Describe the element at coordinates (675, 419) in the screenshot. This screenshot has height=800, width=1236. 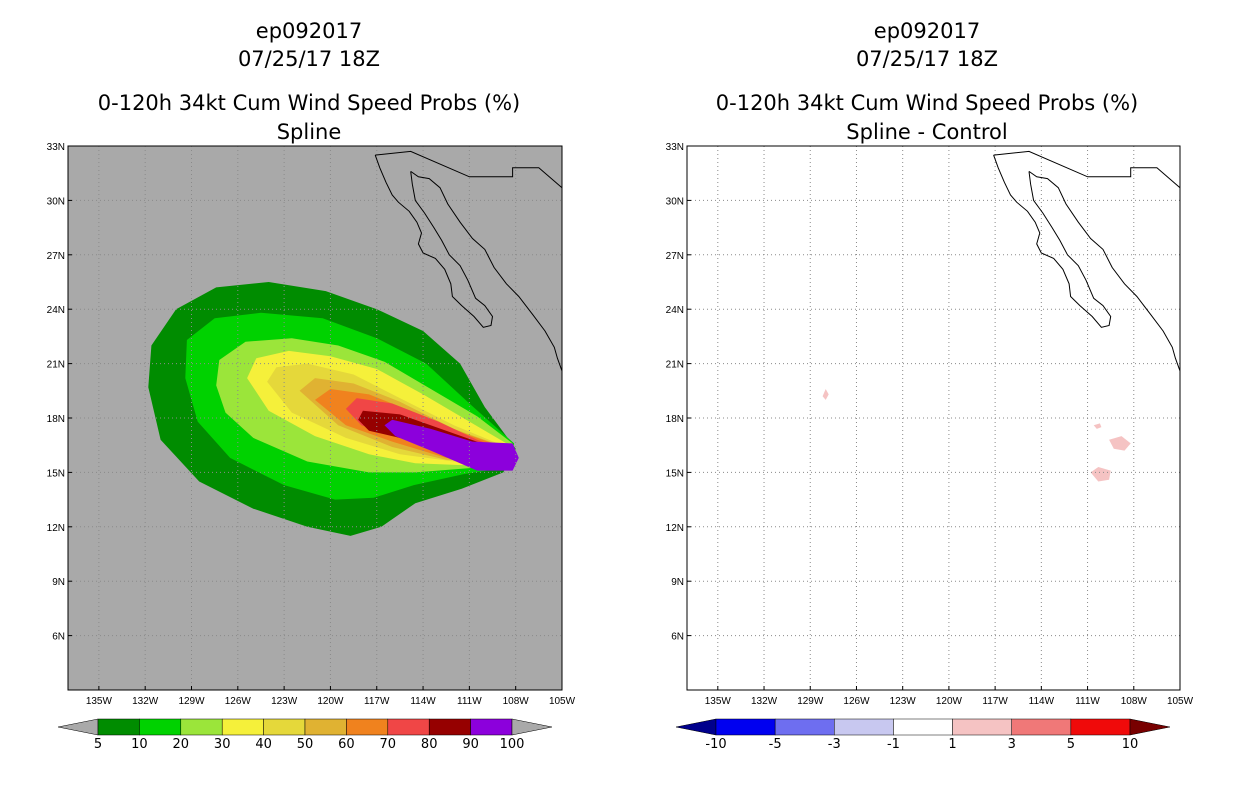
I see `right-ytick-label-18N: 18N` at that location.